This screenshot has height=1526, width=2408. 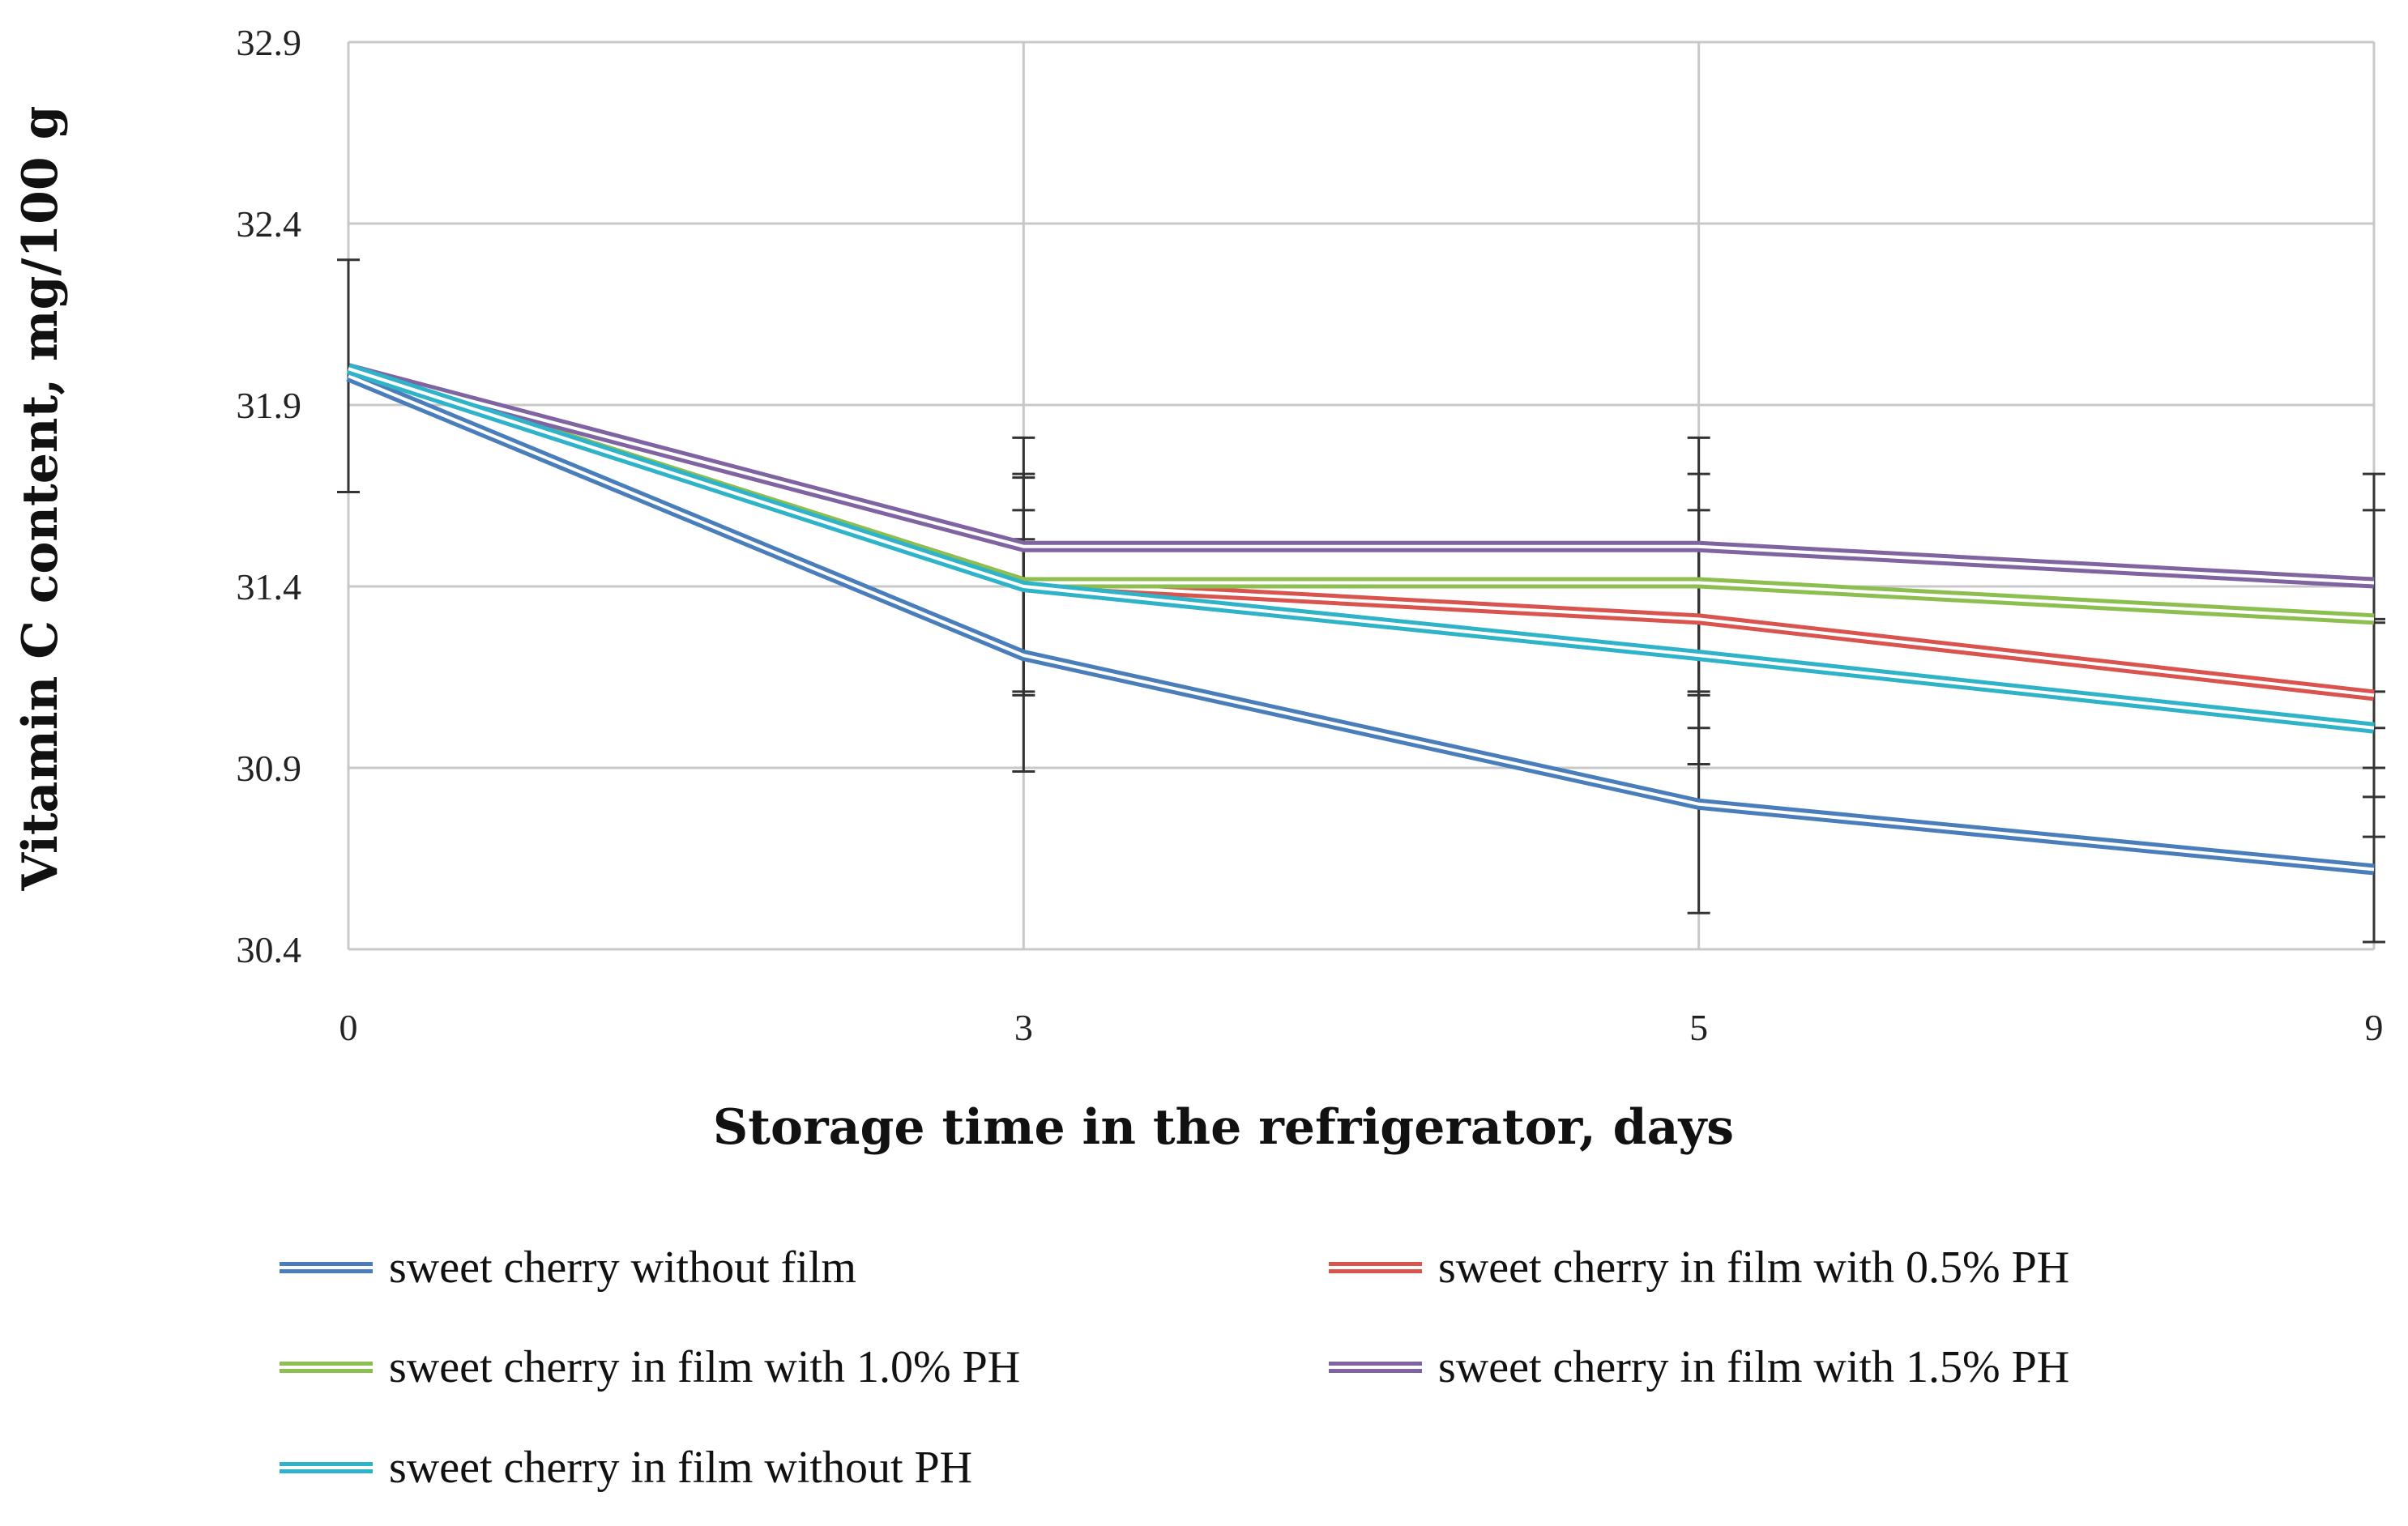 What do you see at coordinates (680, 1468) in the screenshot?
I see `legend-label-4: sweet cherry in film without PH` at bounding box center [680, 1468].